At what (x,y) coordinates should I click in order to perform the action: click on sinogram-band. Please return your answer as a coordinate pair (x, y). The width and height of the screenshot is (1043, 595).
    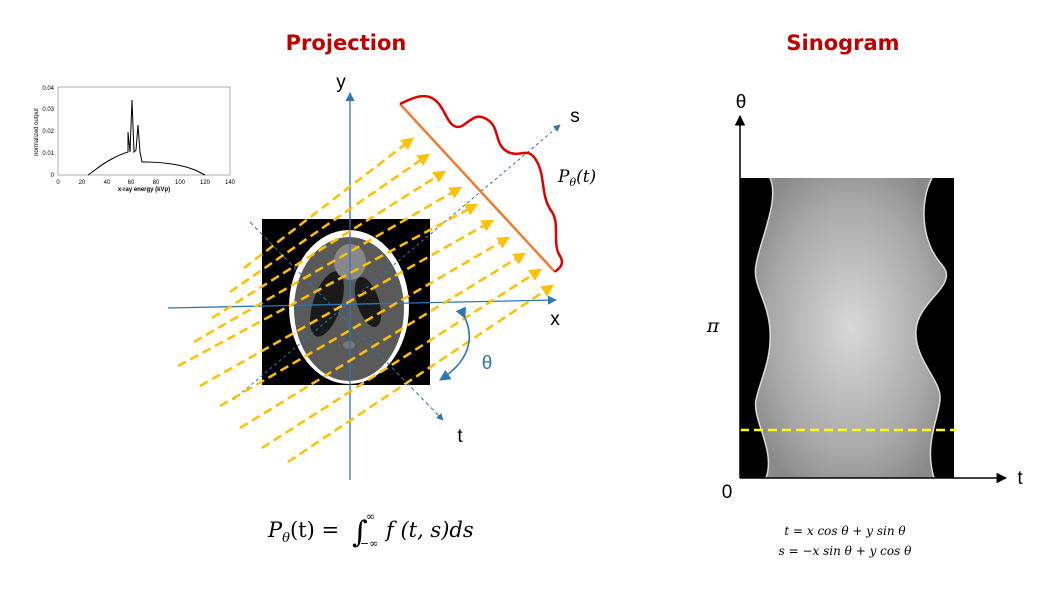
    Looking at the image, I should click on (851, 328).